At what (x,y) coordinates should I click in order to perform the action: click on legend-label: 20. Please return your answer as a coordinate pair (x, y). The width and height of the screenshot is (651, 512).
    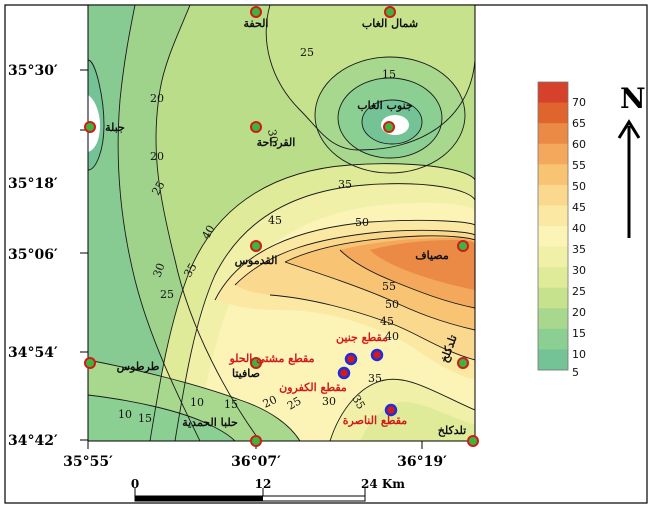
    Looking at the image, I should click on (579, 312).